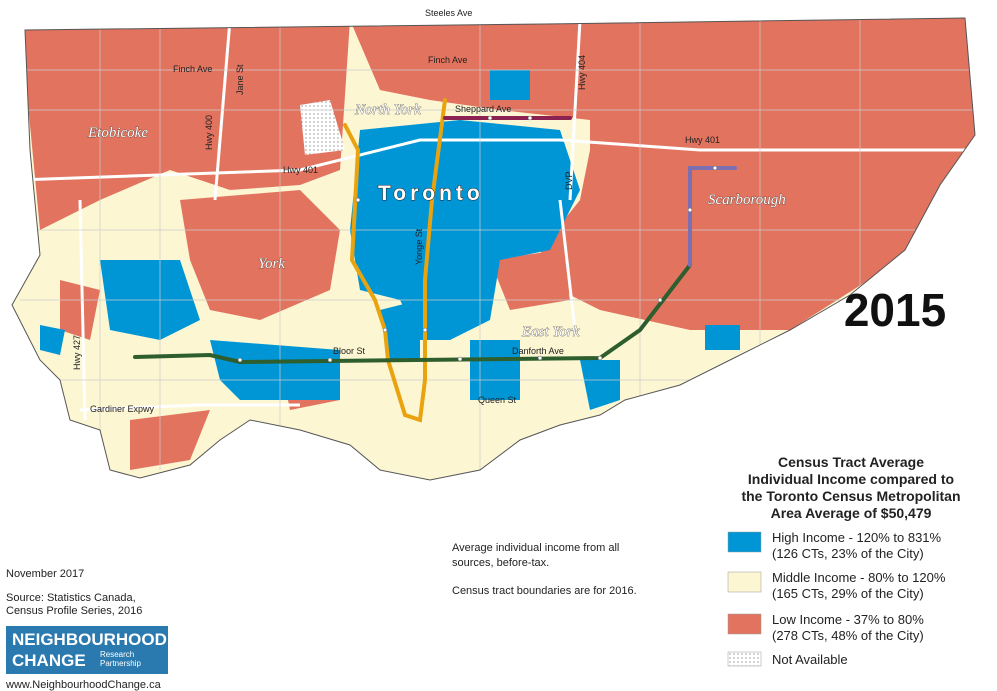  I want to click on note: Census tract boundaries are for 2016., so click(544, 591).